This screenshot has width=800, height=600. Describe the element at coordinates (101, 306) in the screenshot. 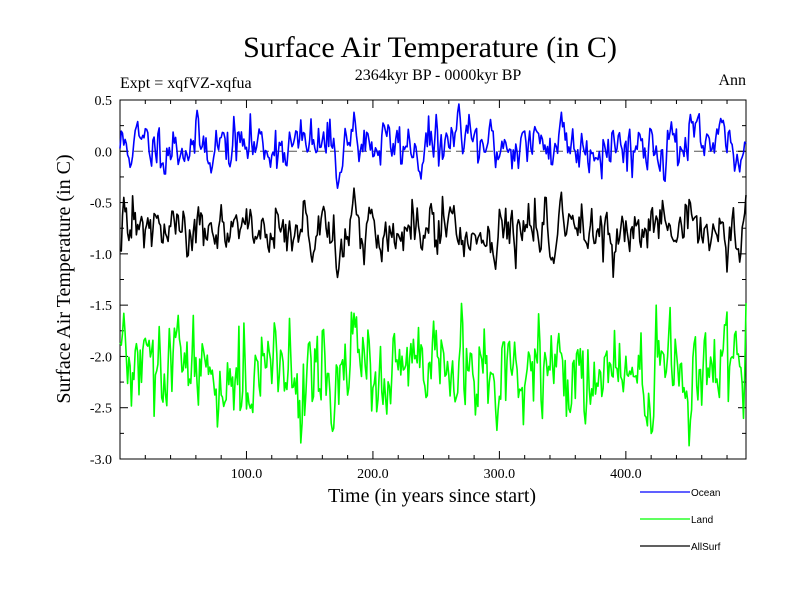

I see `y-tick-label: -1.5` at that location.